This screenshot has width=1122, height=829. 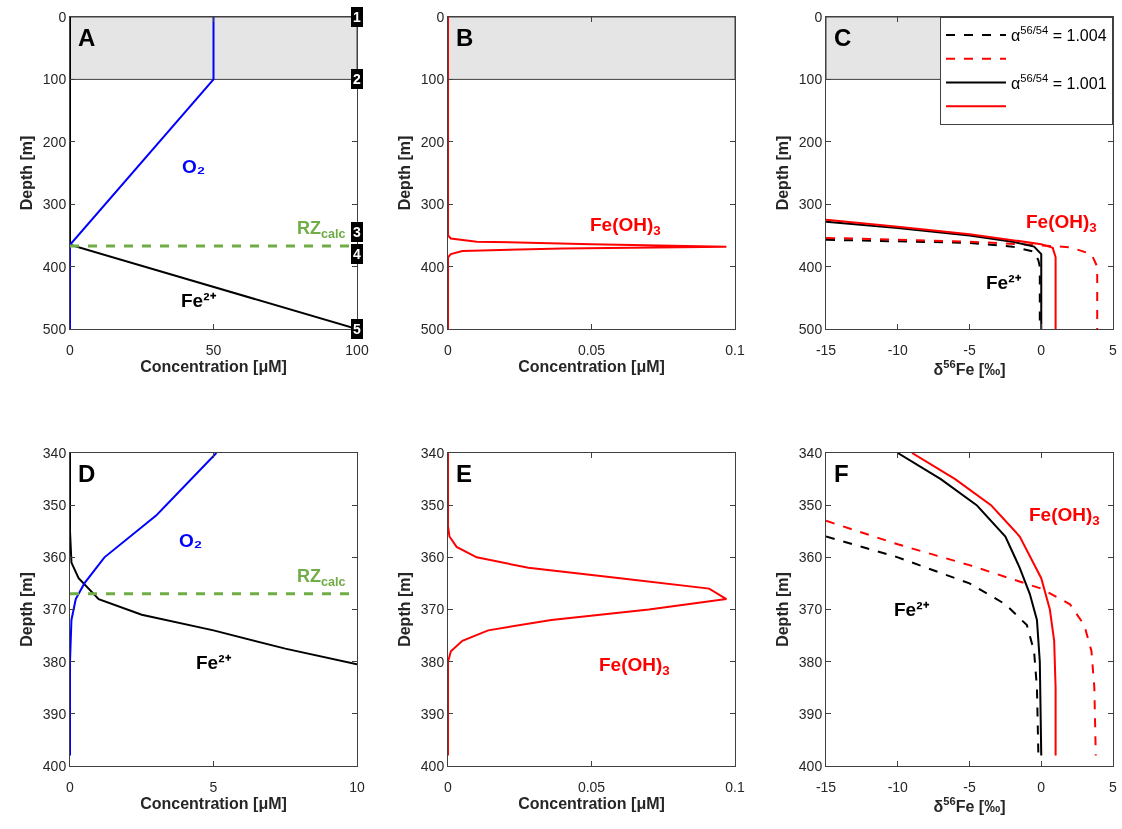 What do you see at coordinates (1059, 82) in the screenshot?
I see `legend-label: α$^{56/54}$ = 1.001` at bounding box center [1059, 82].